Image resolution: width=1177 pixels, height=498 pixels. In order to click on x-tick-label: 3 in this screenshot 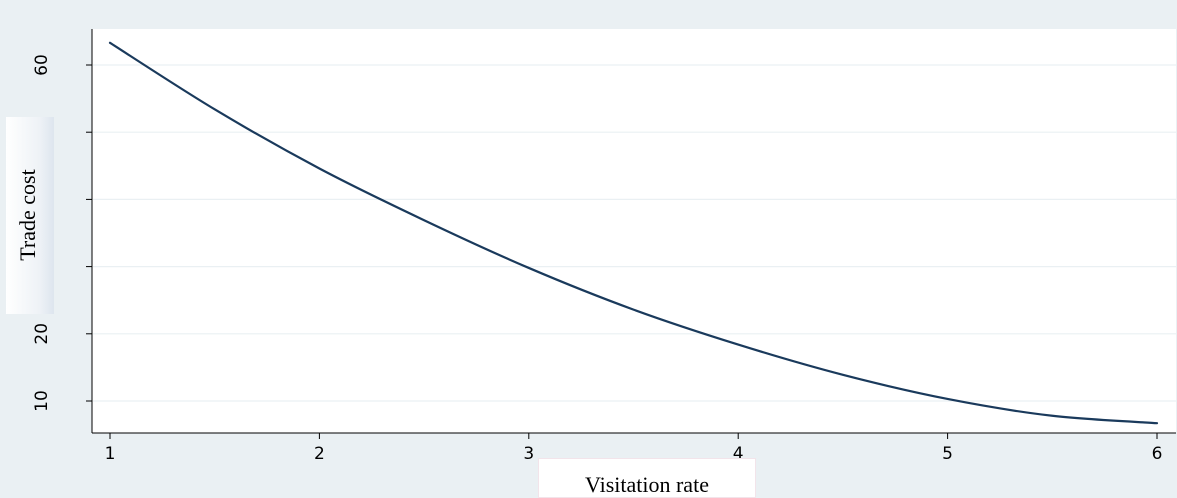, I will do `click(528, 454)`.